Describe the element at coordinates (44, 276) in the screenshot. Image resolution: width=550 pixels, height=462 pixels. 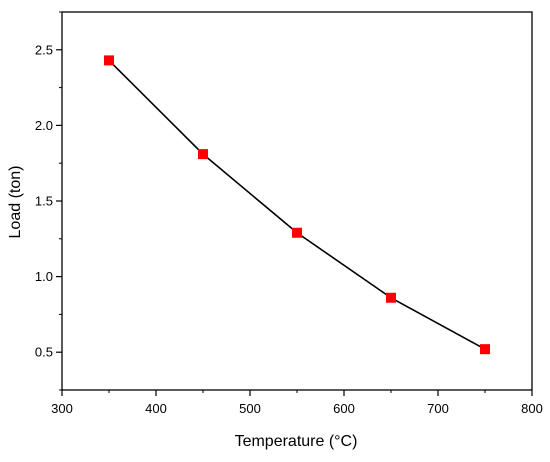
I see `y-tick-label: 1.0` at that location.